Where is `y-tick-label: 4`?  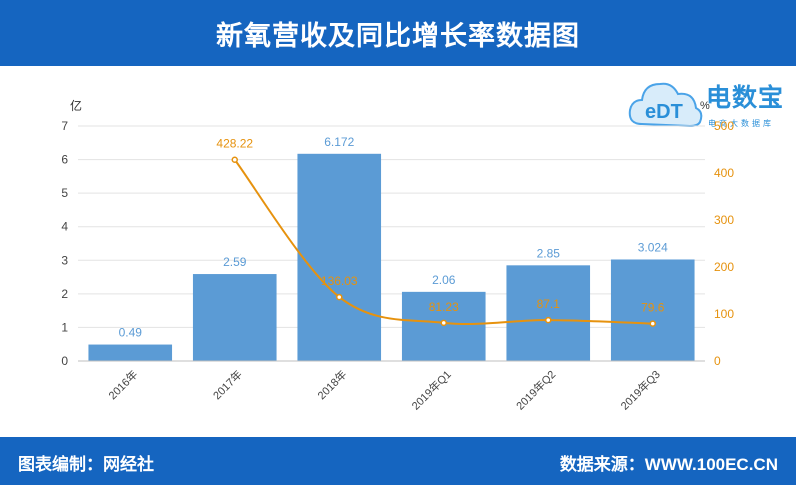 y-tick-label: 4 is located at coordinates (64, 227).